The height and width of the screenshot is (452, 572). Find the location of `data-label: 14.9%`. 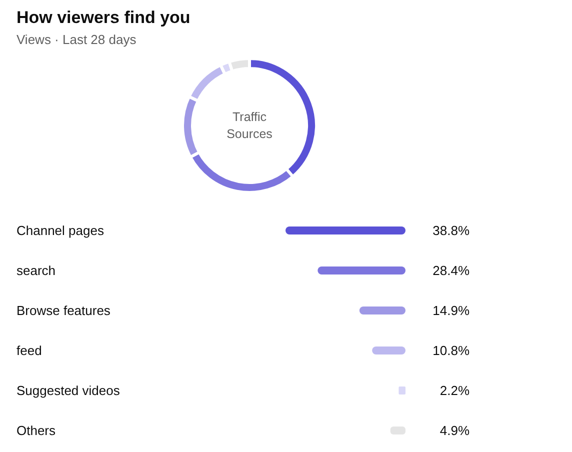

data-label: 14.9% is located at coordinates (451, 310).